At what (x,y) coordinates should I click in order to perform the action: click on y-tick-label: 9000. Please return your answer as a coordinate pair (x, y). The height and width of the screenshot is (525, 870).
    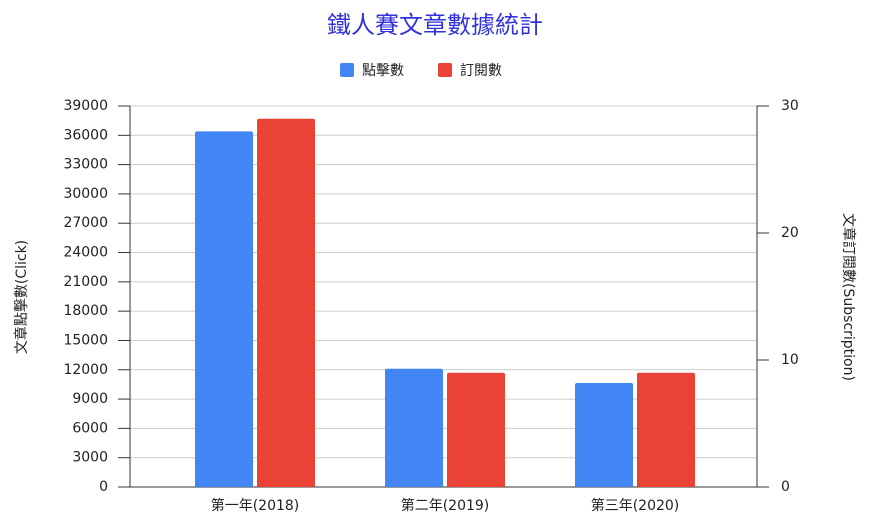
    Looking at the image, I should click on (90, 399).